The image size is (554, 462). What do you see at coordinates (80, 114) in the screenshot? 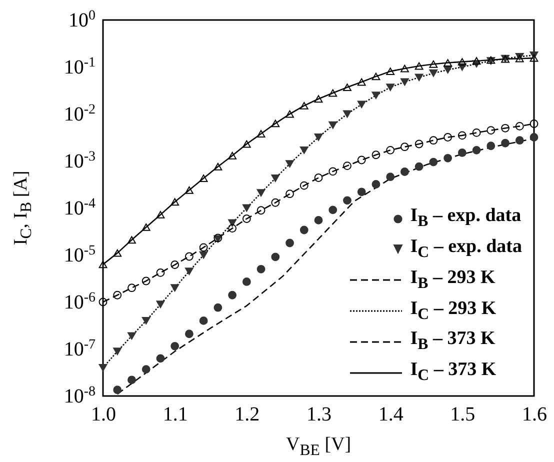
I see `y-tick-label: 10$^{-2}$` at bounding box center [80, 114].